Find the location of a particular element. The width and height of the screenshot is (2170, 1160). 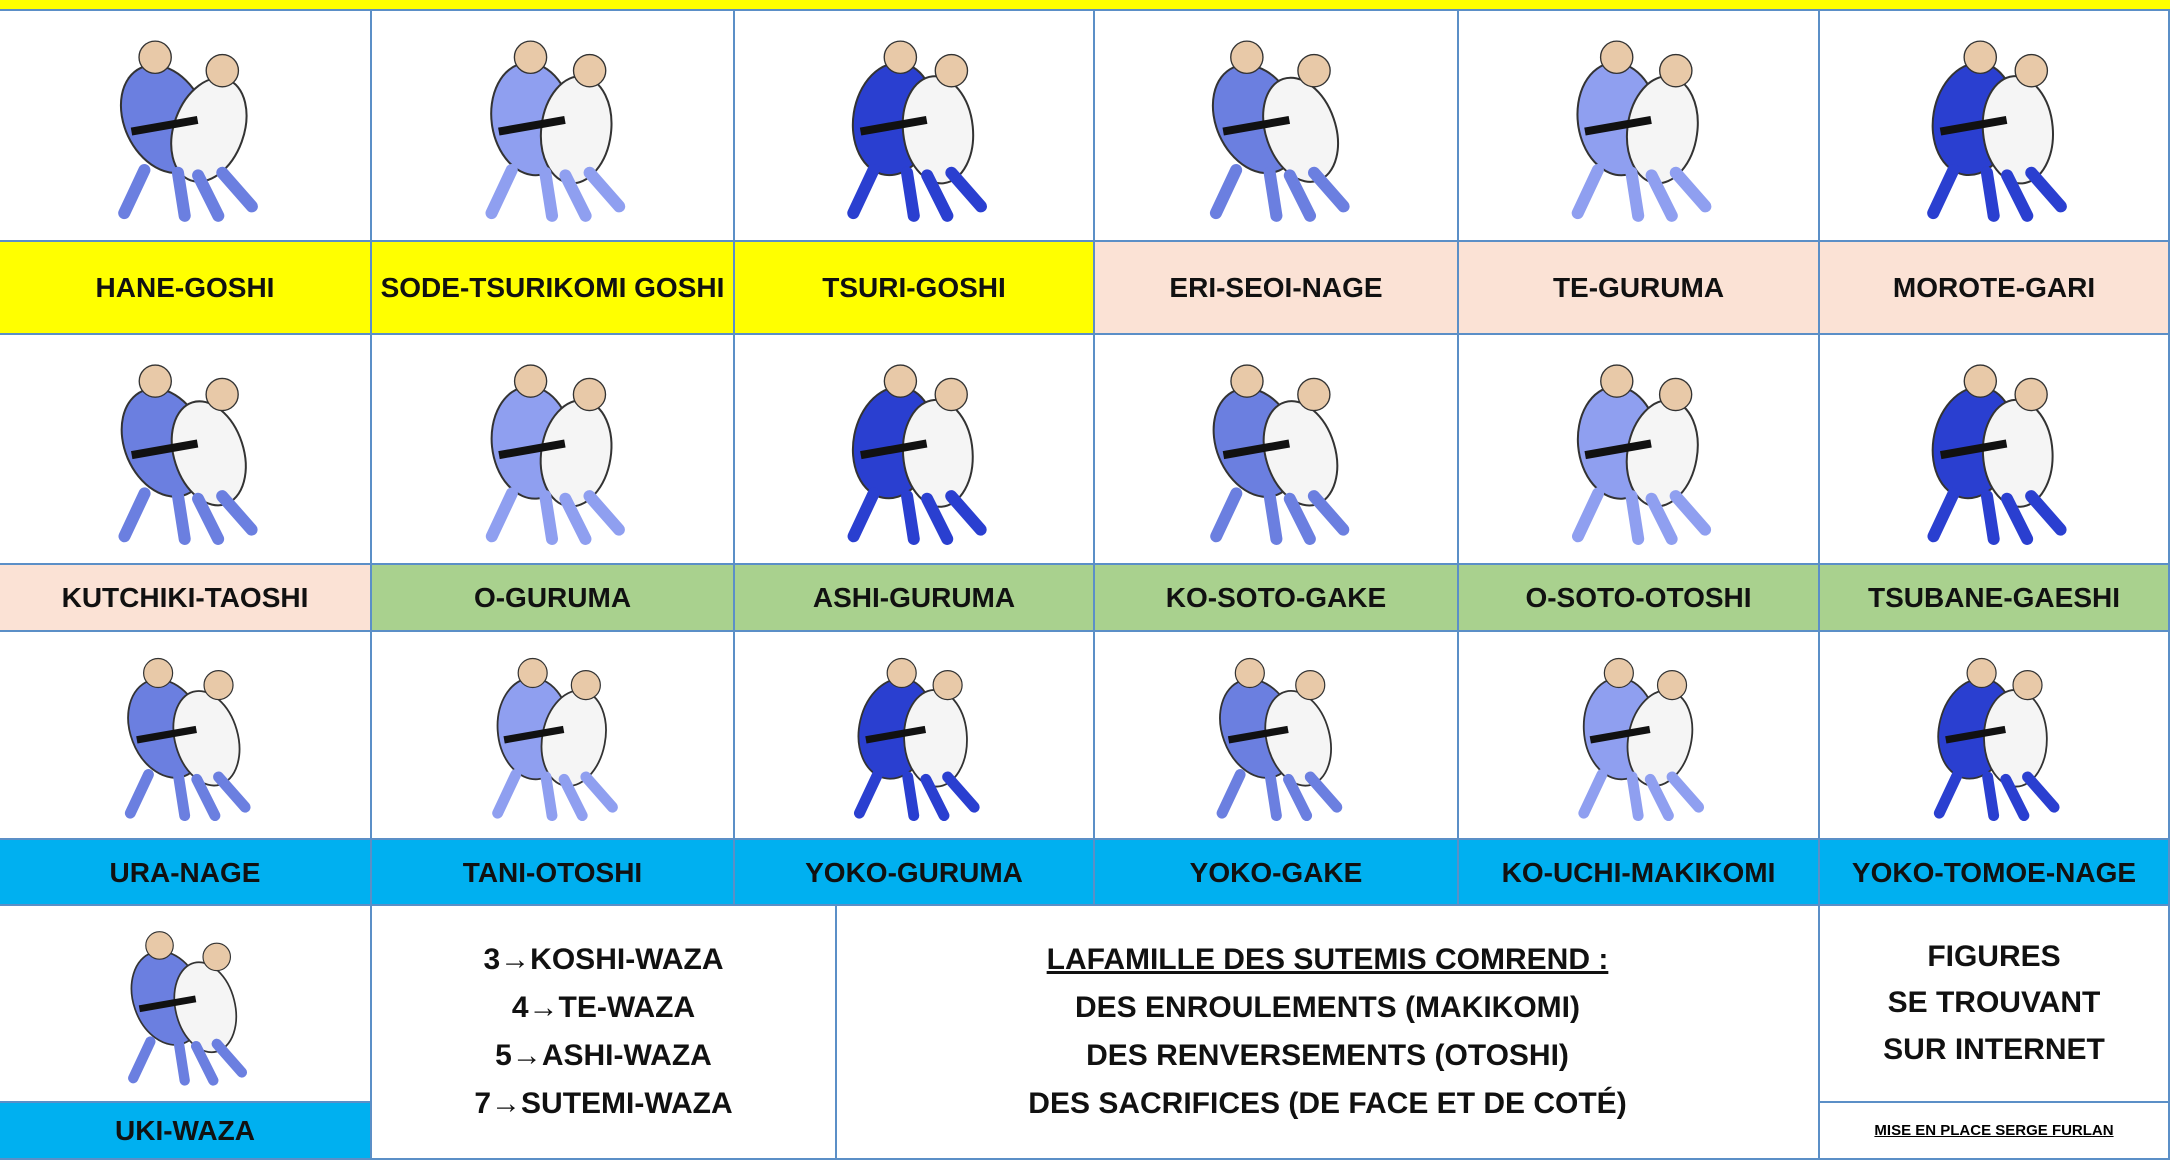

technique-label: TE-GURUMA is located at coordinates (1639, 288).